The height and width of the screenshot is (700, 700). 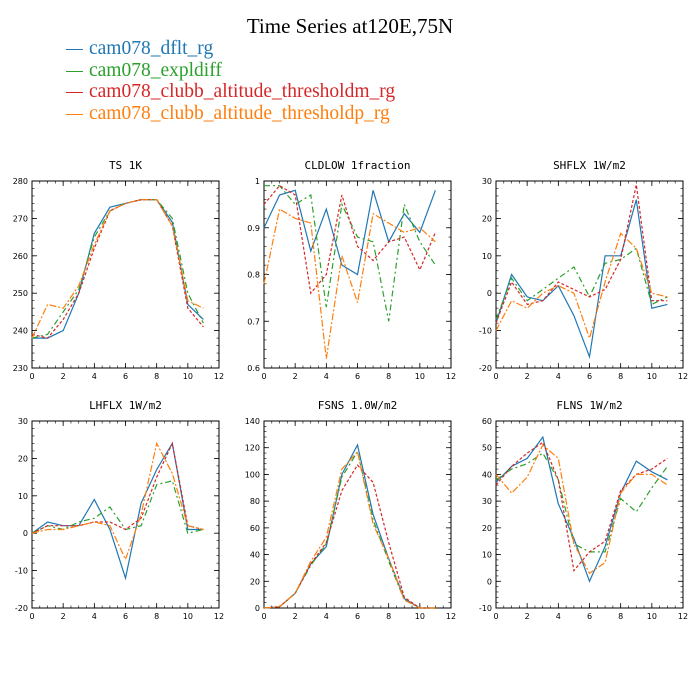 What do you see at coordinates (253, 321) in the screenshot?
I see `y-tick-label: 0.7` at bounding box center [253, 321].